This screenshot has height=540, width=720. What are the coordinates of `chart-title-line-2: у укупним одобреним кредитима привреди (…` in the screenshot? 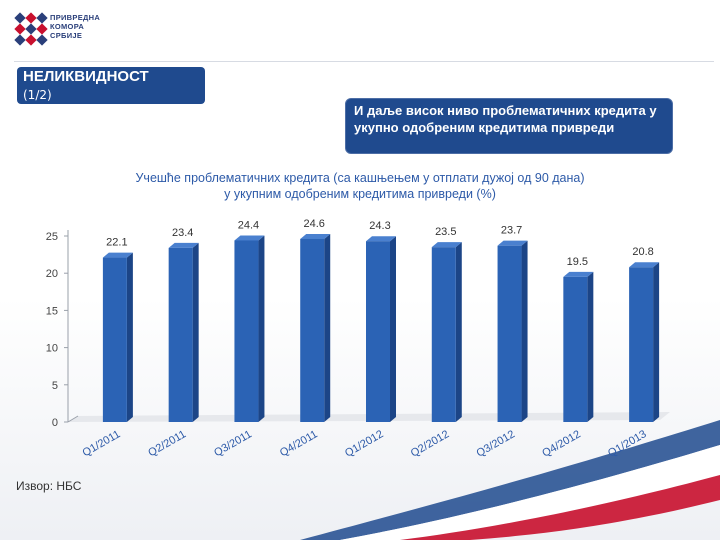 It's located at (360, 194).